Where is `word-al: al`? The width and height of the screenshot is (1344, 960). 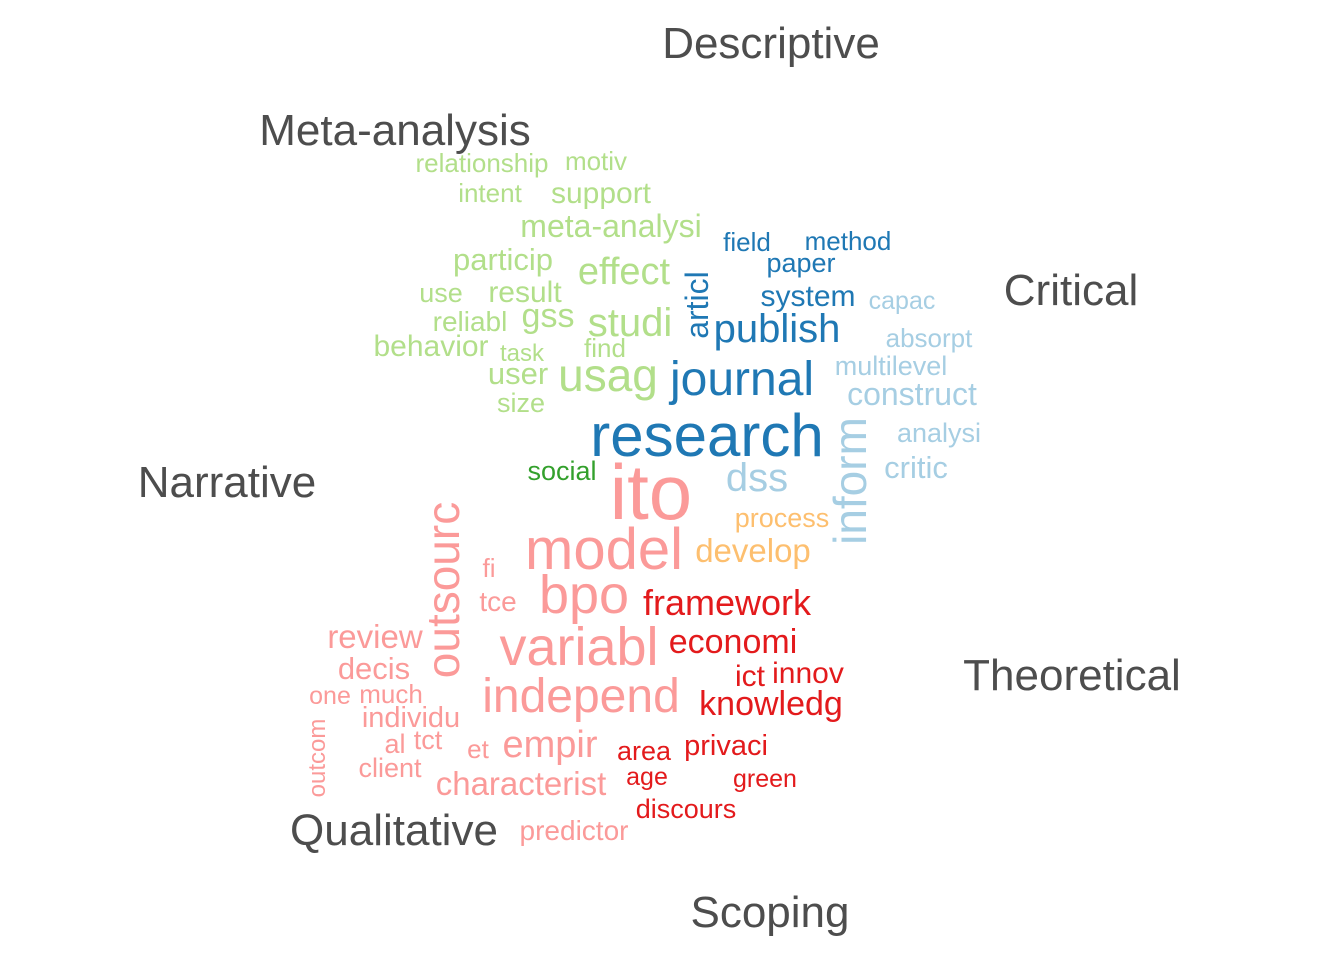 word-al: al is located at coordinates (394, 744).